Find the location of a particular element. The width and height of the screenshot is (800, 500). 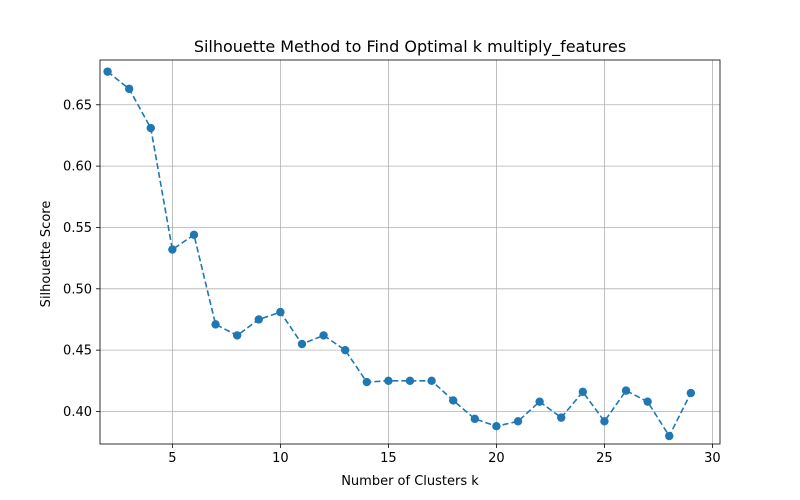

y-tick-label: 0.65 is located at coordinates (77, 105).